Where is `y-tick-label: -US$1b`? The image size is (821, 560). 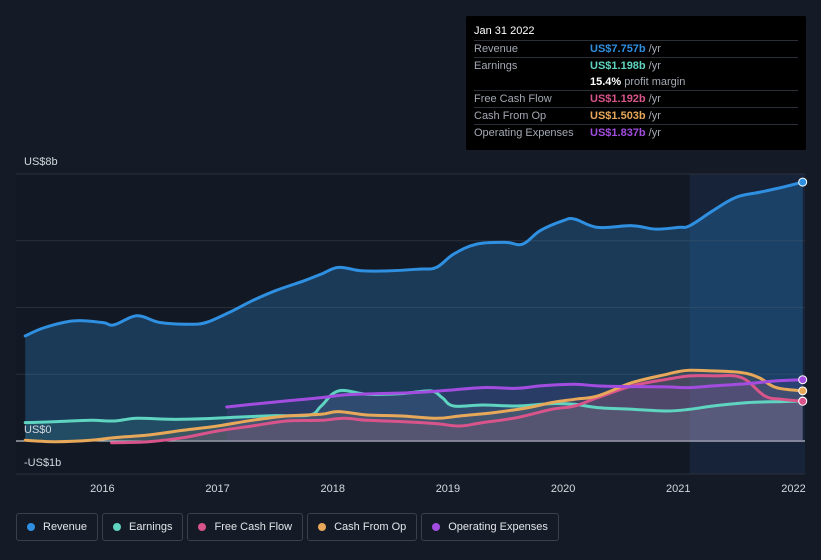 y-tick-label: -US$1b is located at coordinates (42, 463).